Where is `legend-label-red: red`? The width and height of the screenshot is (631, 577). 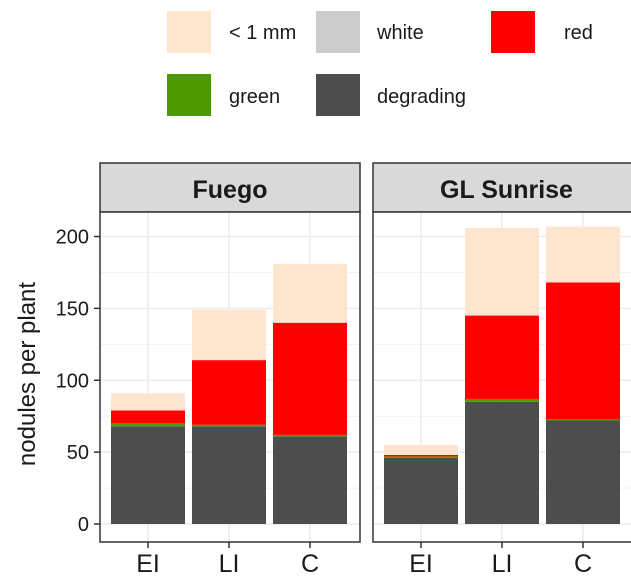
legend-label-red: red is located at coordinates (578, 33).